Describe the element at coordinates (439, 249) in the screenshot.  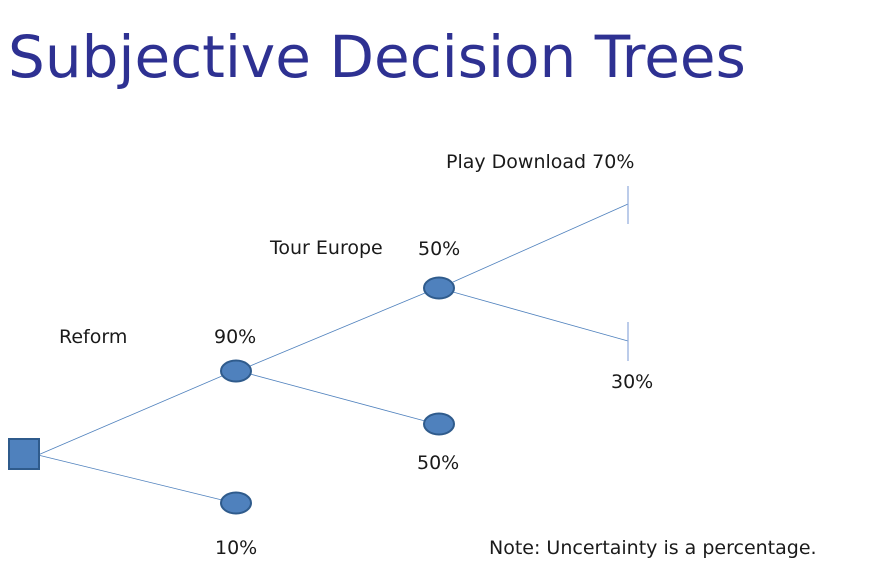
I see `probability-tour-success: 50%` at that location.